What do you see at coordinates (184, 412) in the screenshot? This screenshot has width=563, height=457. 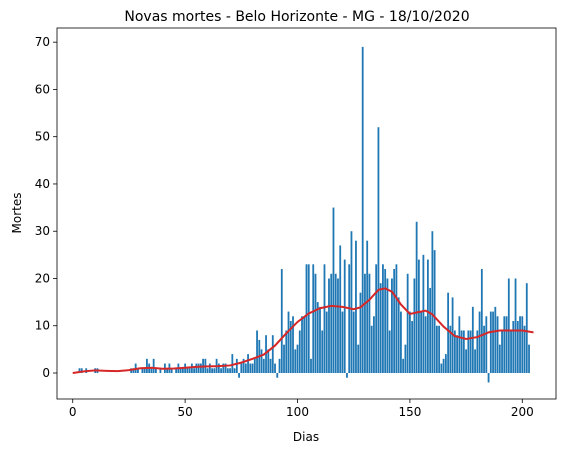 I see `x-tick-label: 50` at bounding box center [184, 412].